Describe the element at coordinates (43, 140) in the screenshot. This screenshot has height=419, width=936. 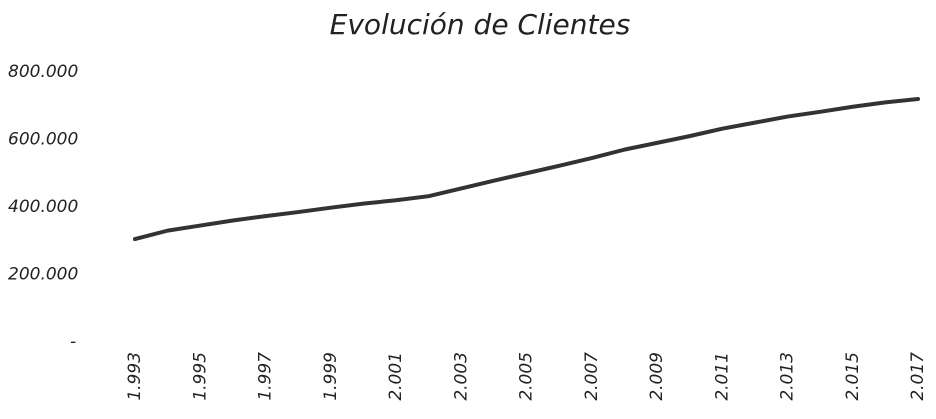
I see `y-tick-label: 600.000` at that location.